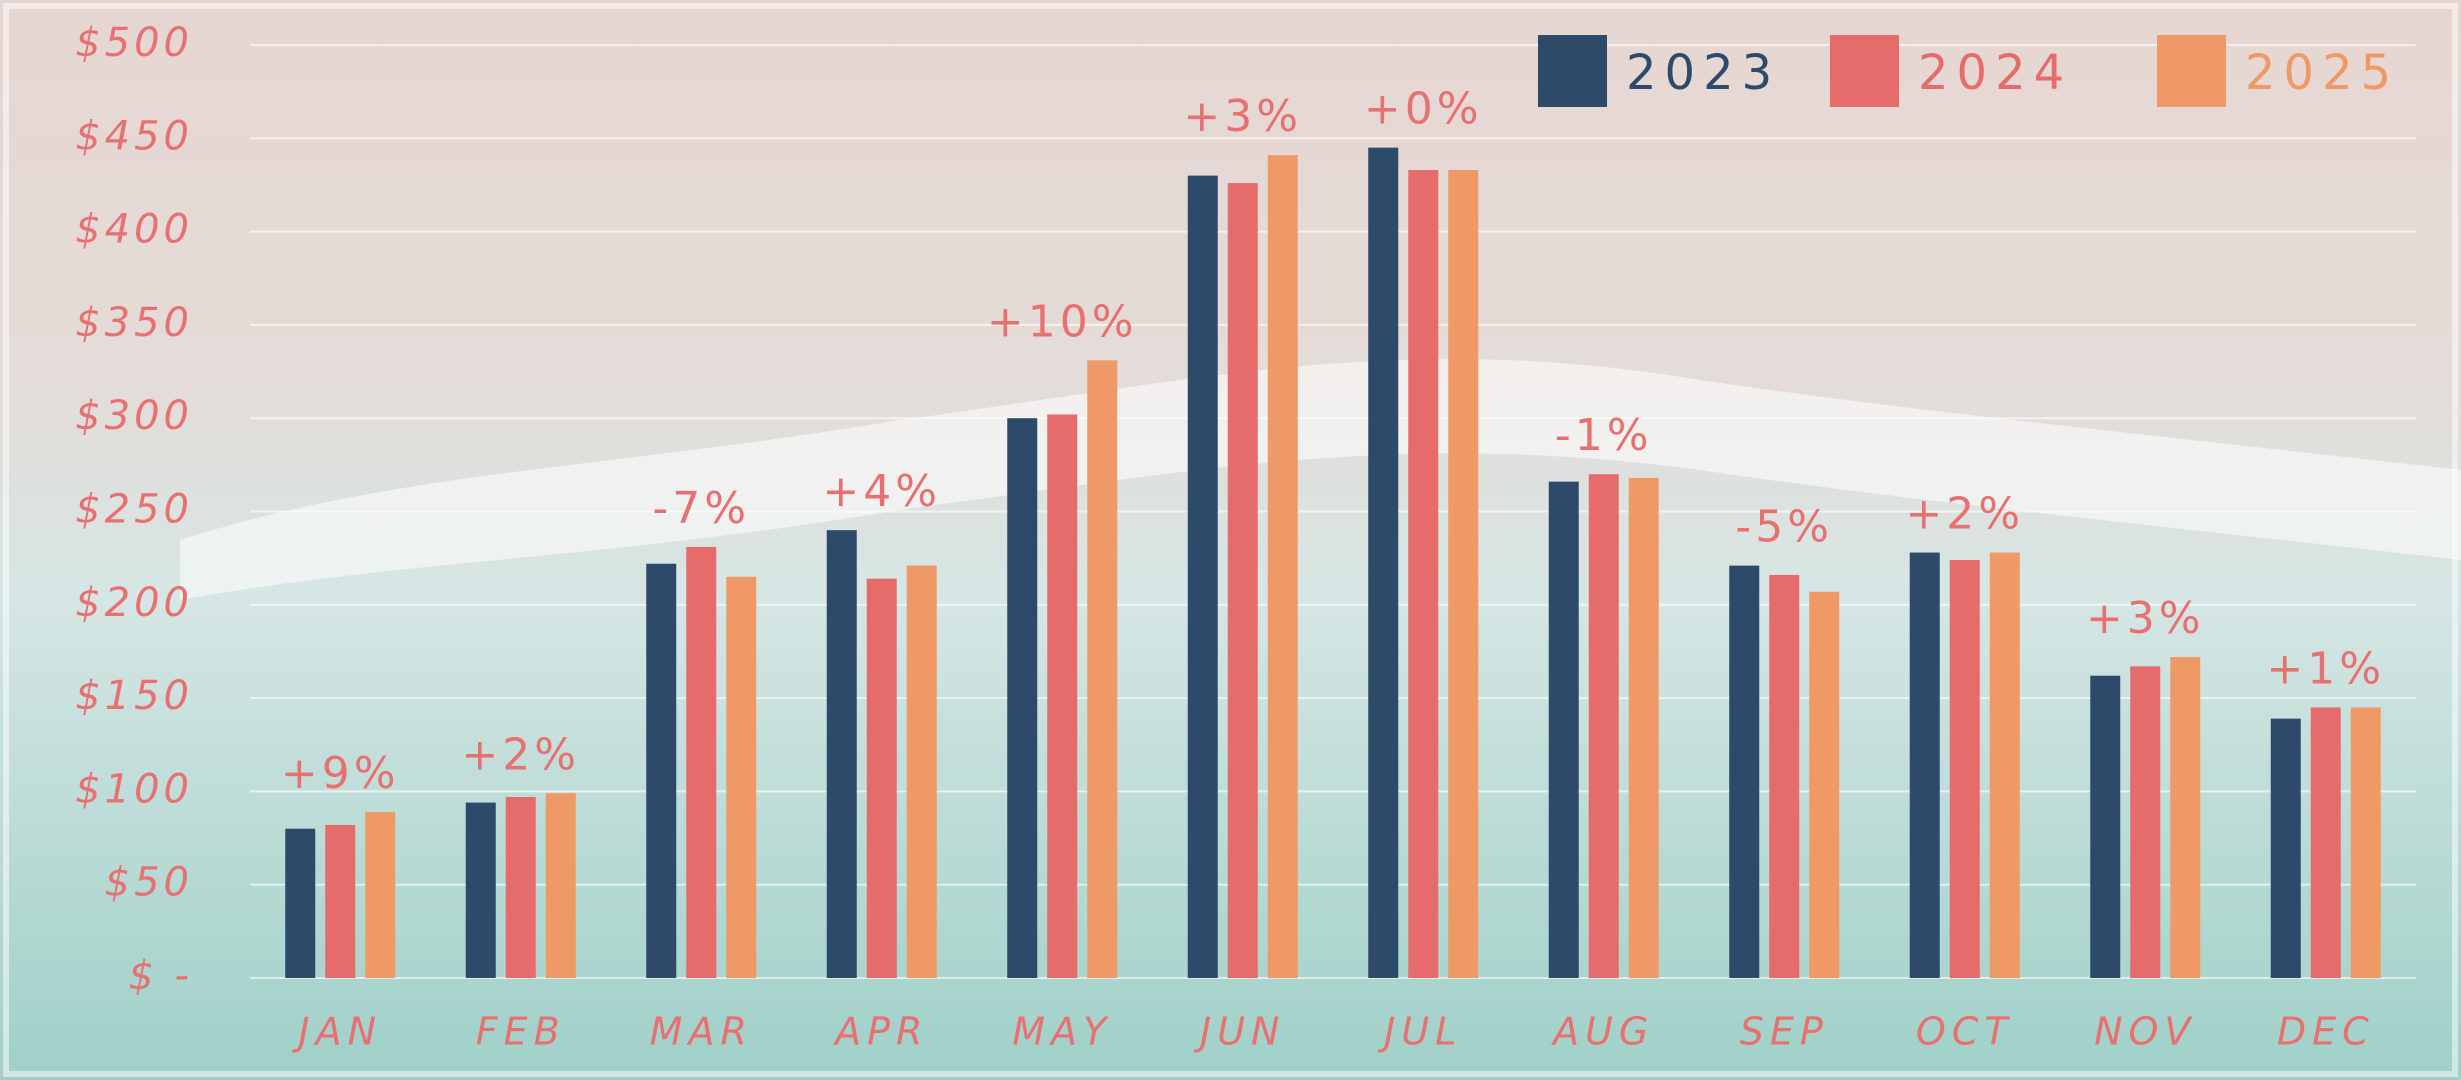 Image resolution: width=2461 pixels, height=1080 pixels. Describe the element at coordinates (1239, 1032) in the screenshot. I see `x-tick-label: JUN` at that location.